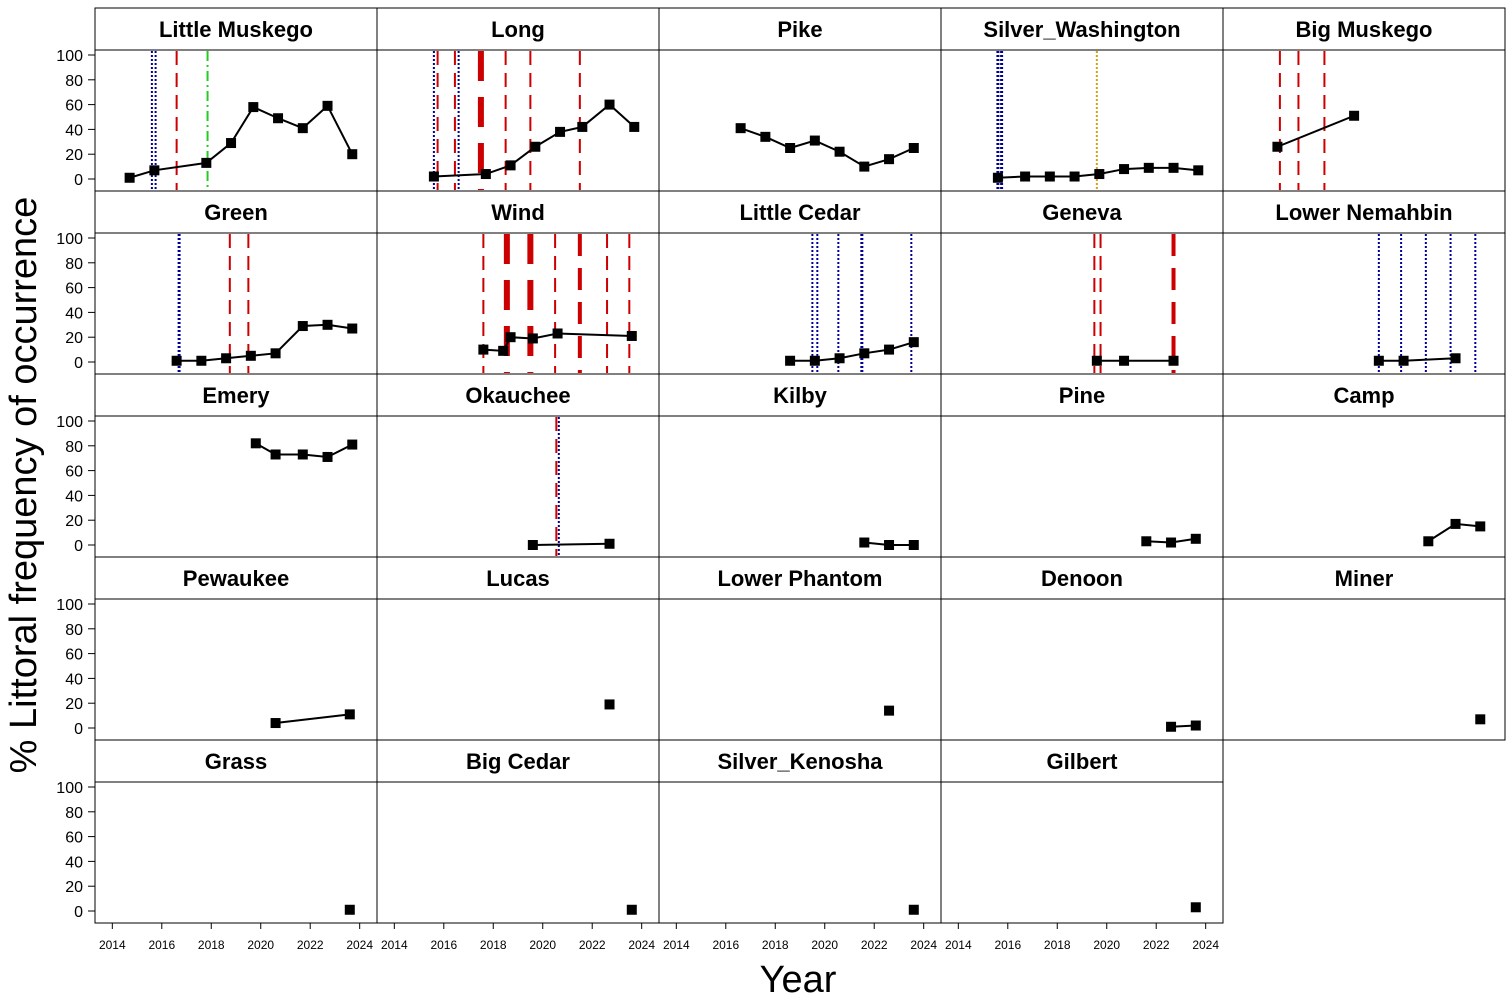 The width and height of the screenshot is (1512, 997). Describe the element at coordinates (1082, 648) in the screenshot. I see `panel: Denoon` at that location.